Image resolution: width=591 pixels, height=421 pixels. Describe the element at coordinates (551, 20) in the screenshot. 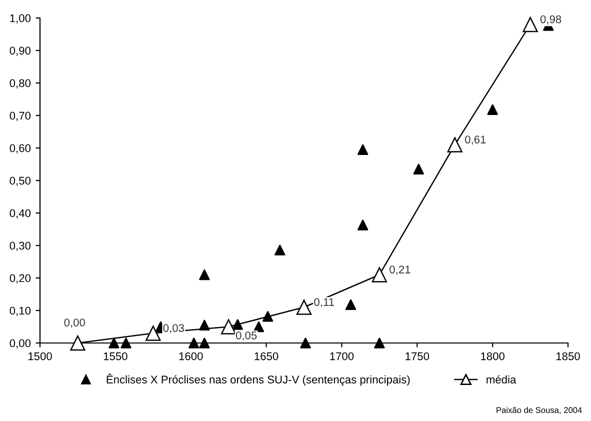

I see `data-label: 0,98` at that location.